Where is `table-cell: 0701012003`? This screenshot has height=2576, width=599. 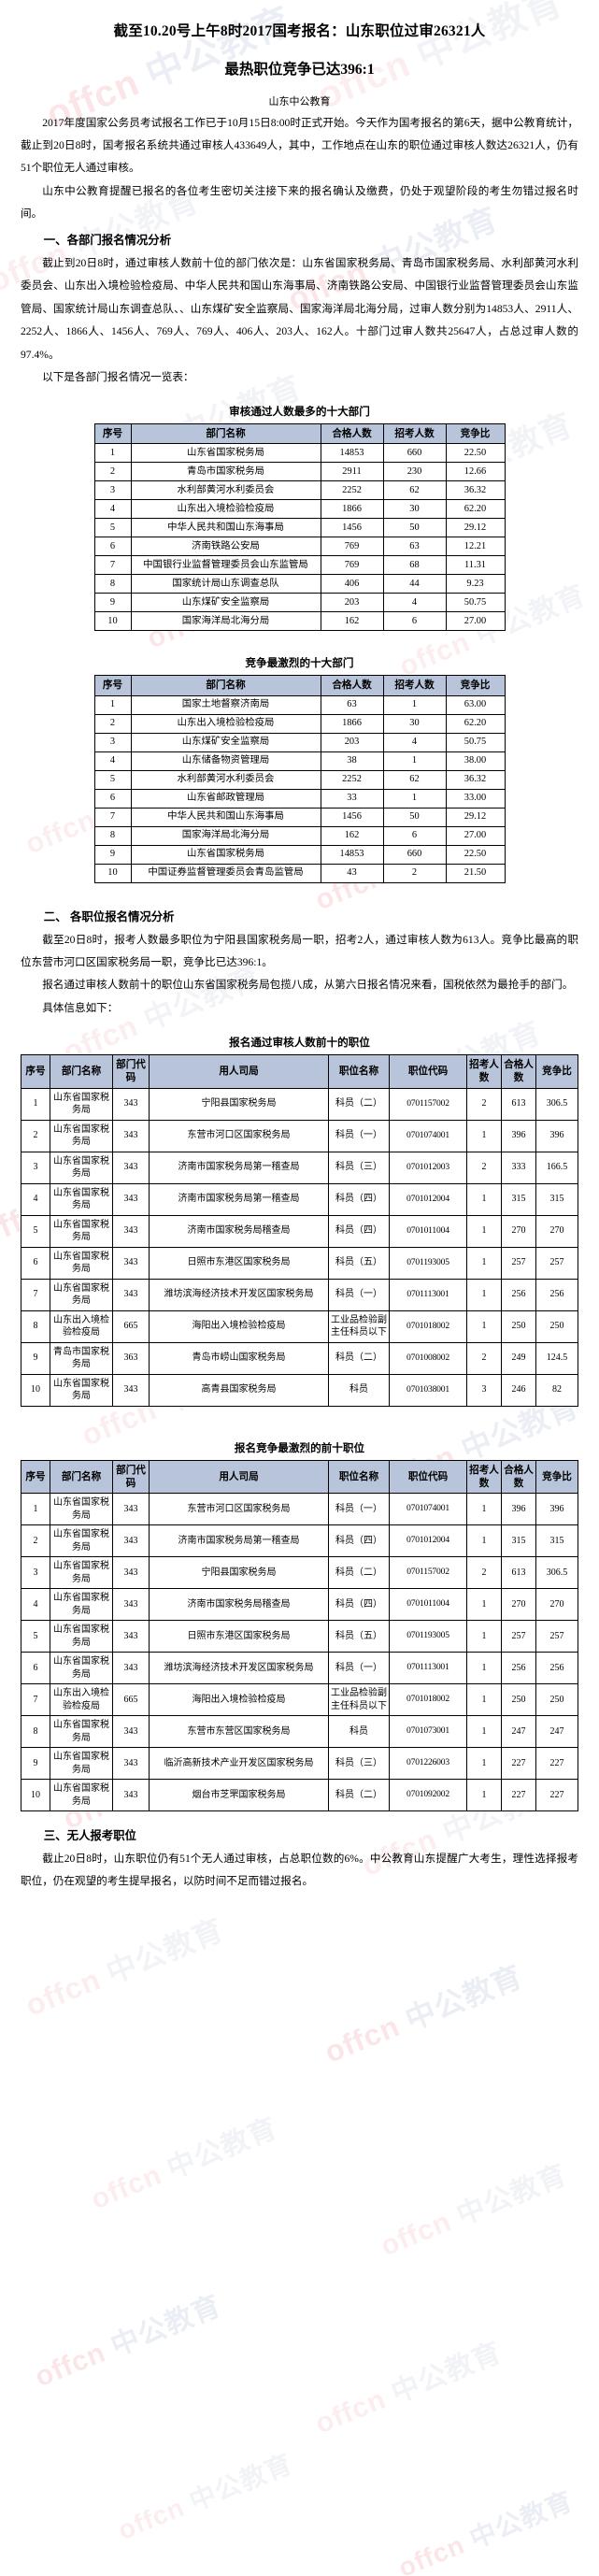 table-cell: 0701012003 is located at coordinates (428, 1167).